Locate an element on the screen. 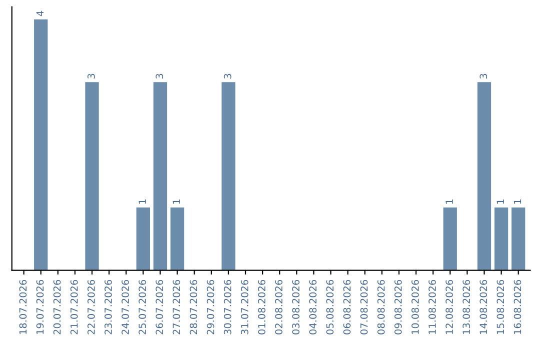 Image resolution: width=540 pixels, height=340 pixels. x-tick-label: 13.08.2026 is located at coordinates (466, 307).